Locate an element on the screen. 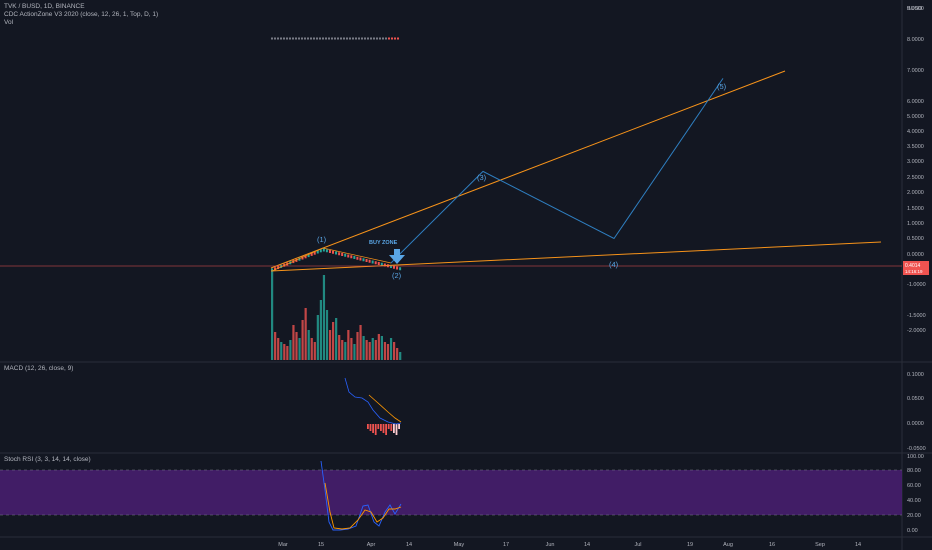  time-tick-label: 17 is located at coordinates (506, 545).